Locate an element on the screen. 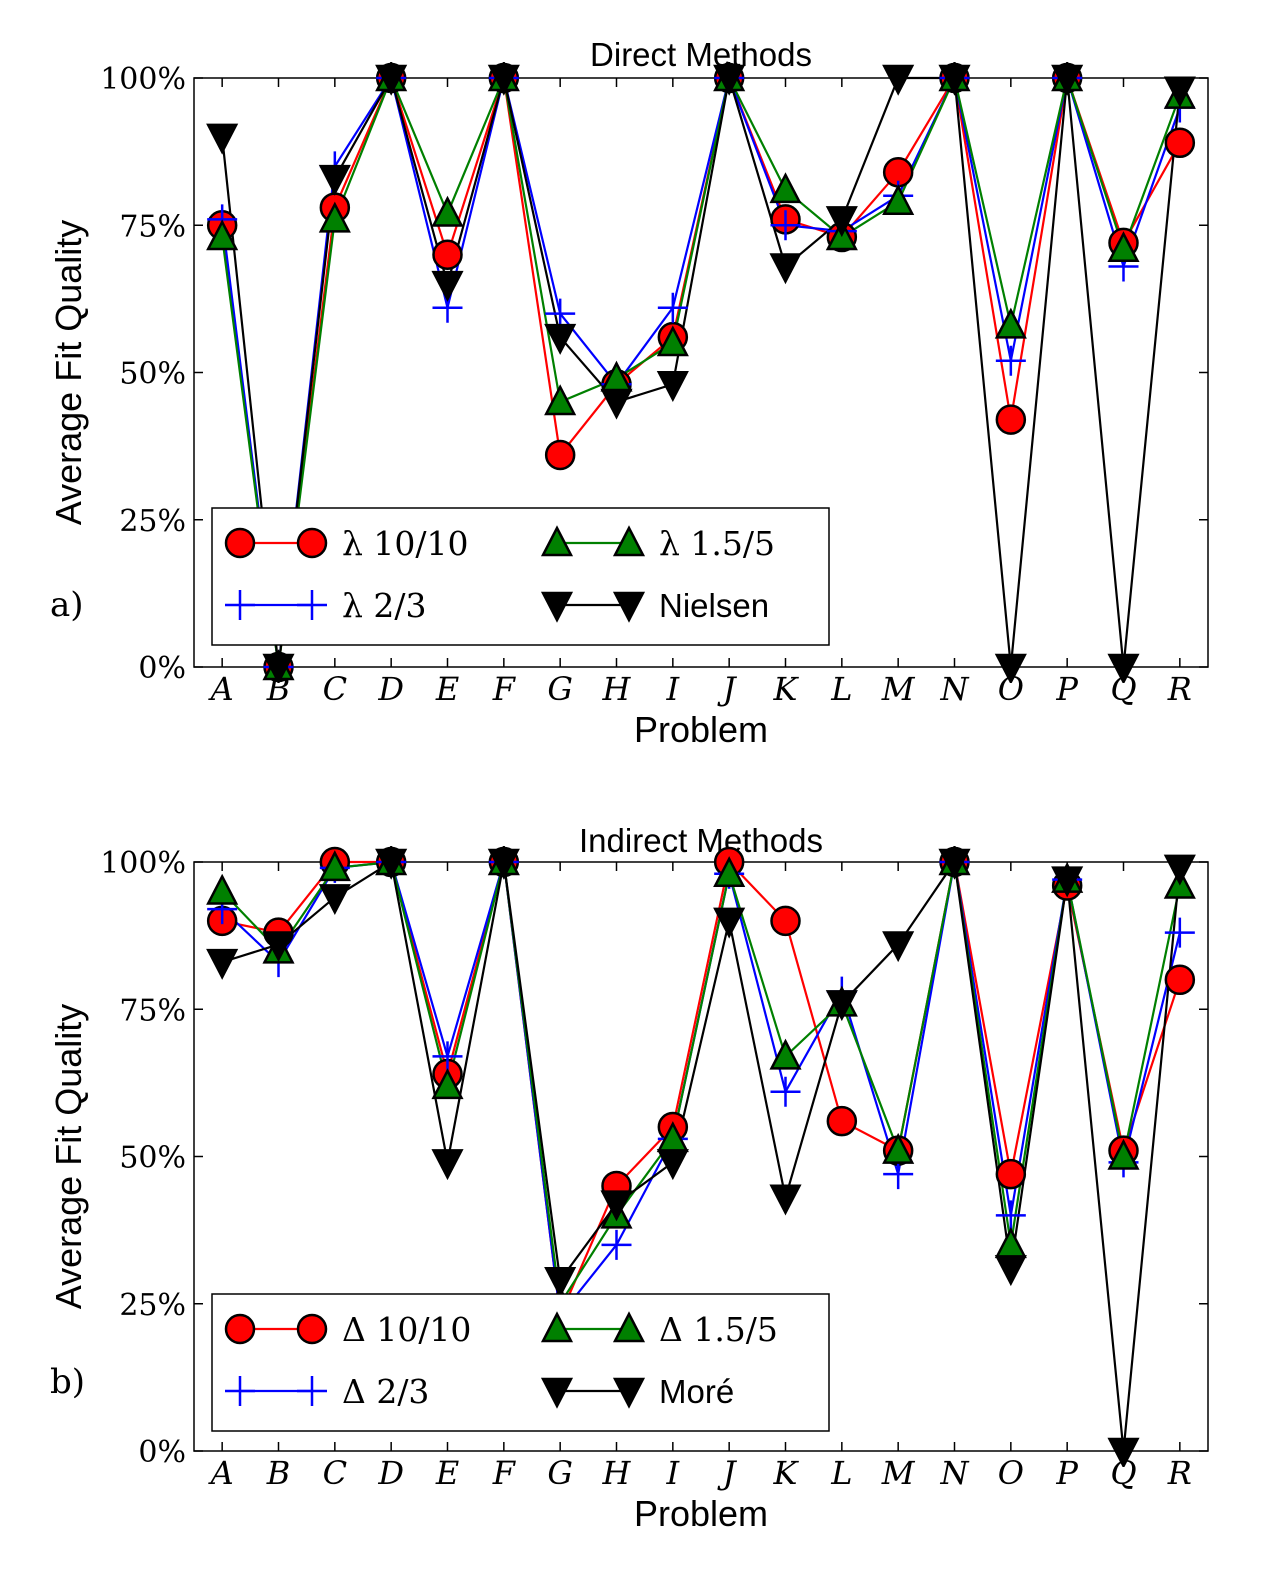 This screenshot has height=1576, width=1276. legend-entry: Moré is located at coordinates (637, 1391).